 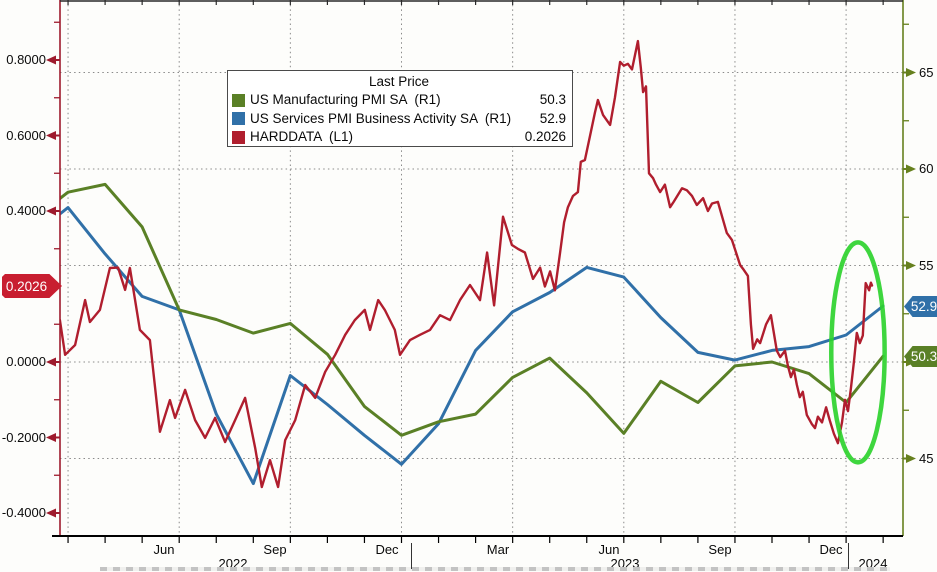 What do you see at coordinates (495, 569) in the screenshot?
I see `bottom-tick-band` at bounding box center [495, 569].